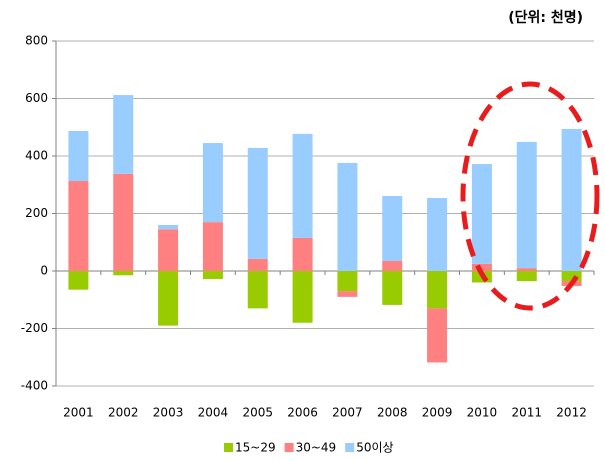 Image resolution: width=605 pixels, height=460 pixels. What do you see at coordinates (36, 213) in the screenshot?
I see `y-tick-label: 200` at bounding box center [36, 213].